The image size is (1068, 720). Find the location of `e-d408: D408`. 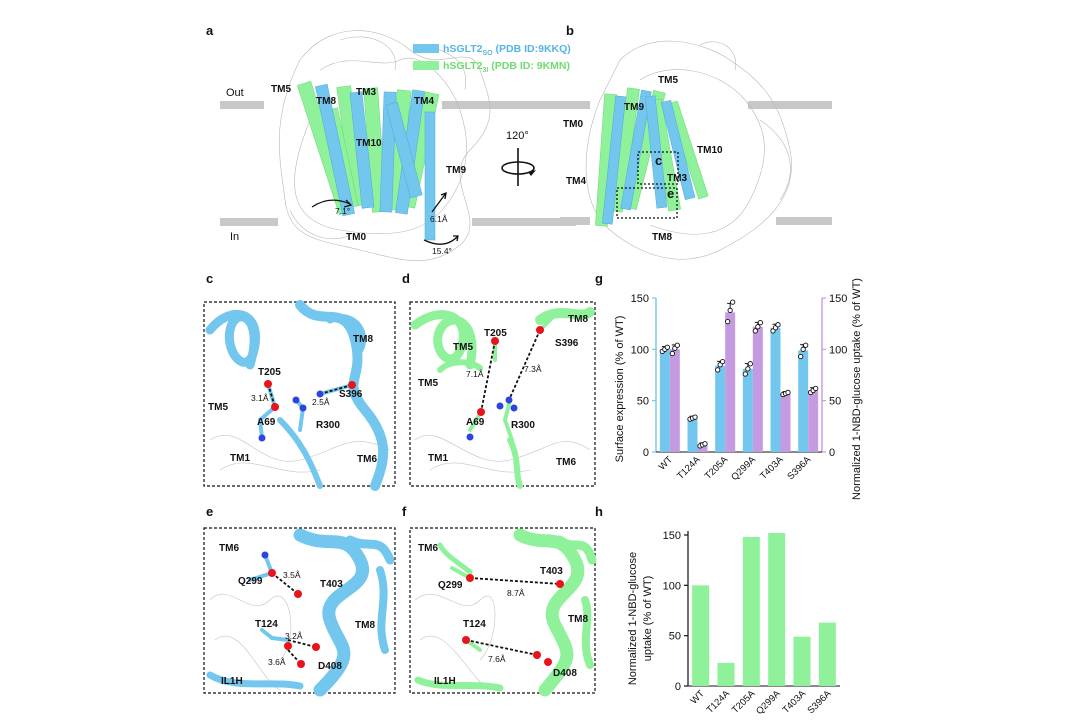

e-d408: D408 is located at coordinates (330, 666).